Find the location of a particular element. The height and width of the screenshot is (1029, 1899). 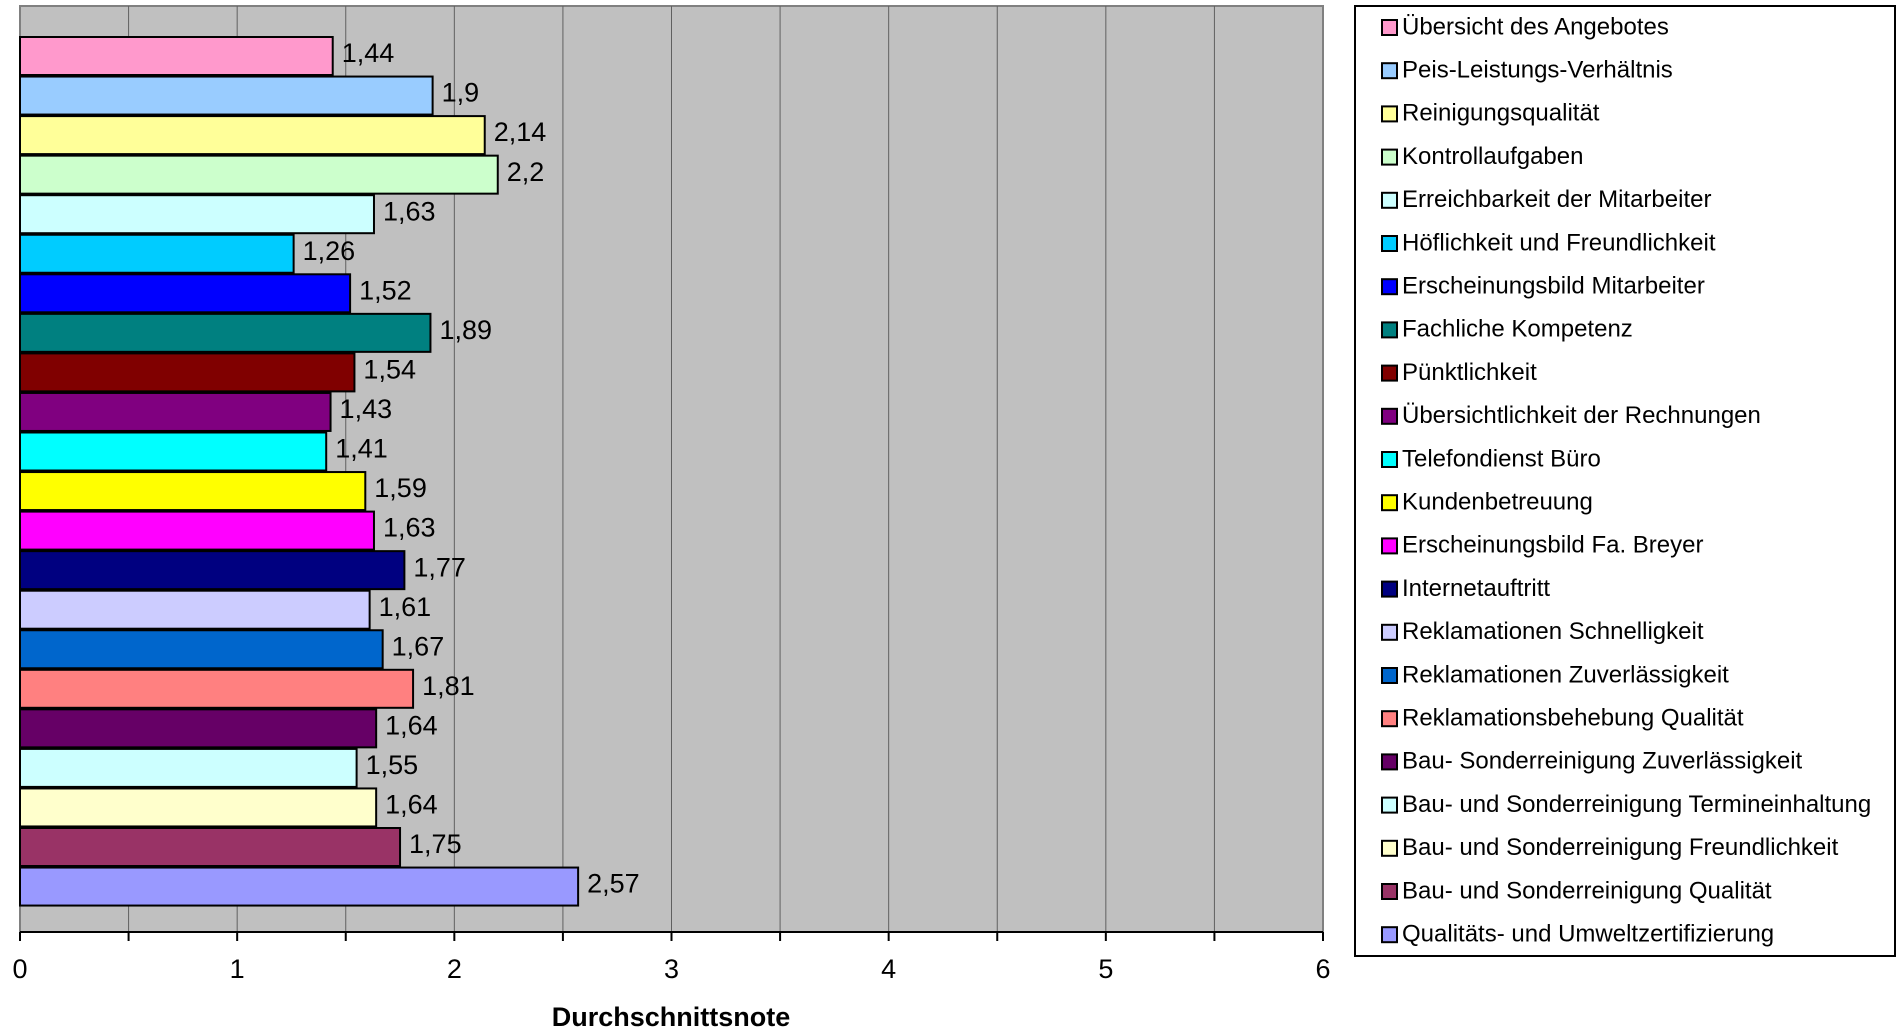

data-label: 1,52 is located at coordinates (385, 290).